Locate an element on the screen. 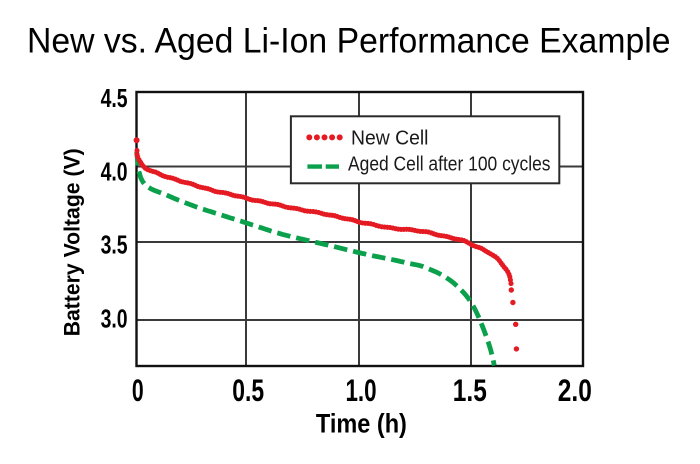 This screenshot has height=464, width=700. svg-text: 1.0 is located at coordinates (360, 390).